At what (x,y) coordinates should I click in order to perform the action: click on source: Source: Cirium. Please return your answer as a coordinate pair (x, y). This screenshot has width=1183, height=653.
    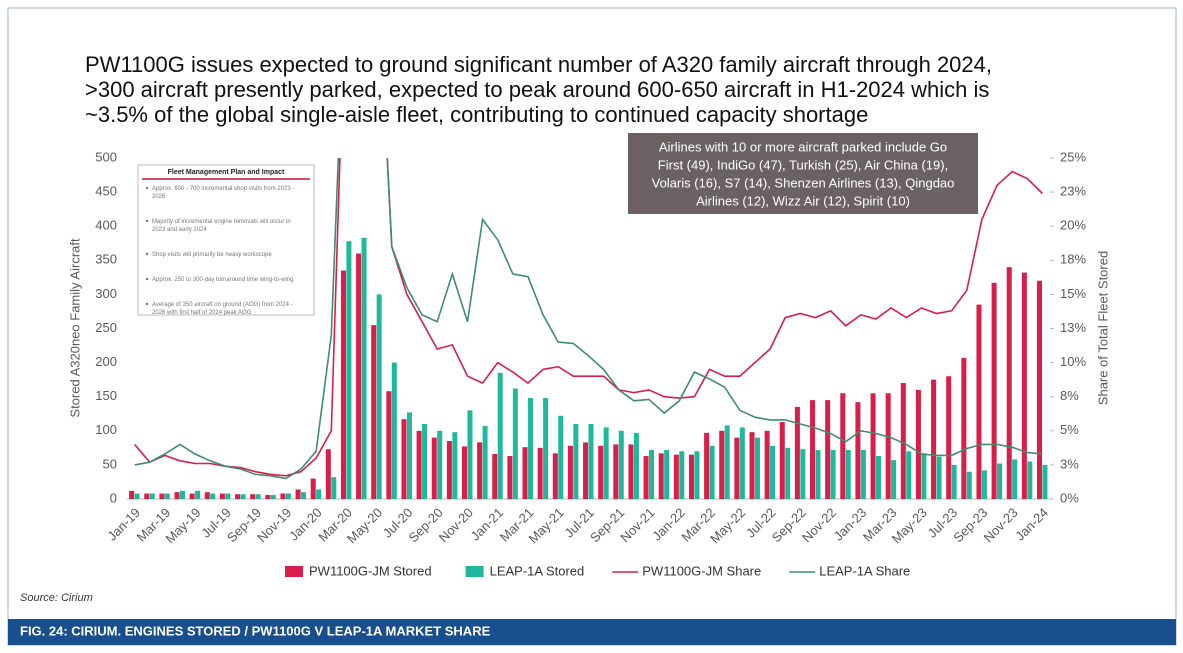
    Looking at the image, I should click on (56, 598).